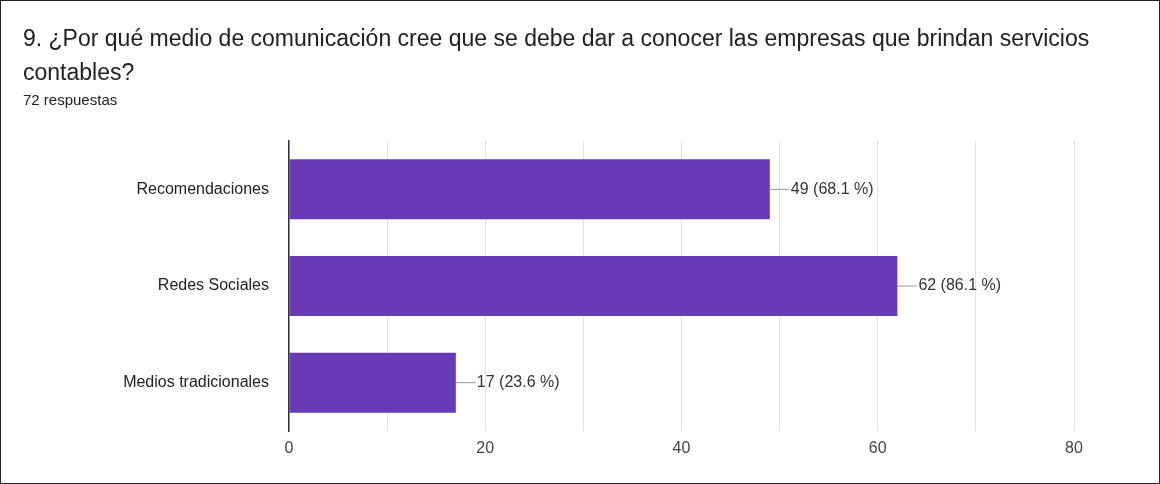 This screenshot has height=484, width=1160. Describe the element at coordinates (557, 55) in the screenshot. I see `chart-title: 9. ¿Por qué medio de comunicación cree que se debe dar a conocer las empresas que brindan servicios contables?` at that location.